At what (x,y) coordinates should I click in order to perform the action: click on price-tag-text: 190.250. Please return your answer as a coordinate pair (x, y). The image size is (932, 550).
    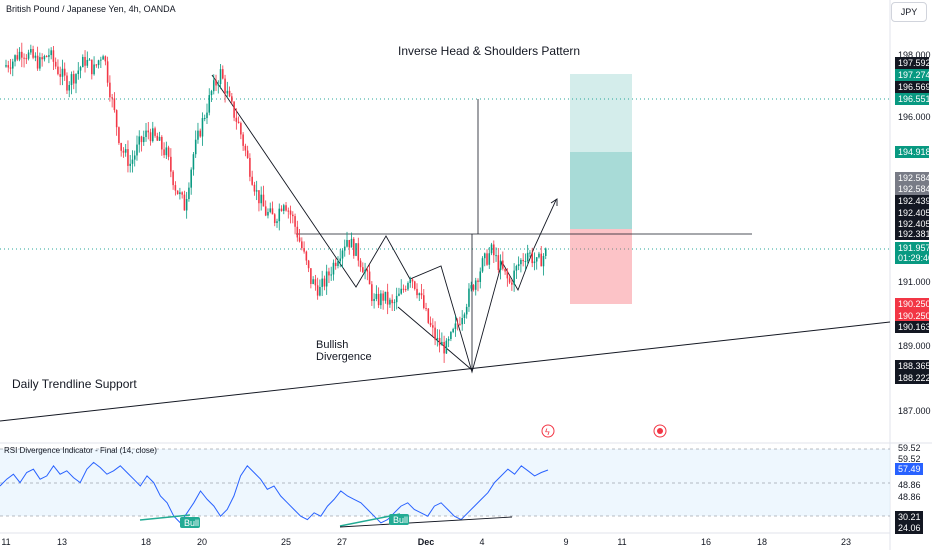
    Looking at the image, I should click on (914, 316).